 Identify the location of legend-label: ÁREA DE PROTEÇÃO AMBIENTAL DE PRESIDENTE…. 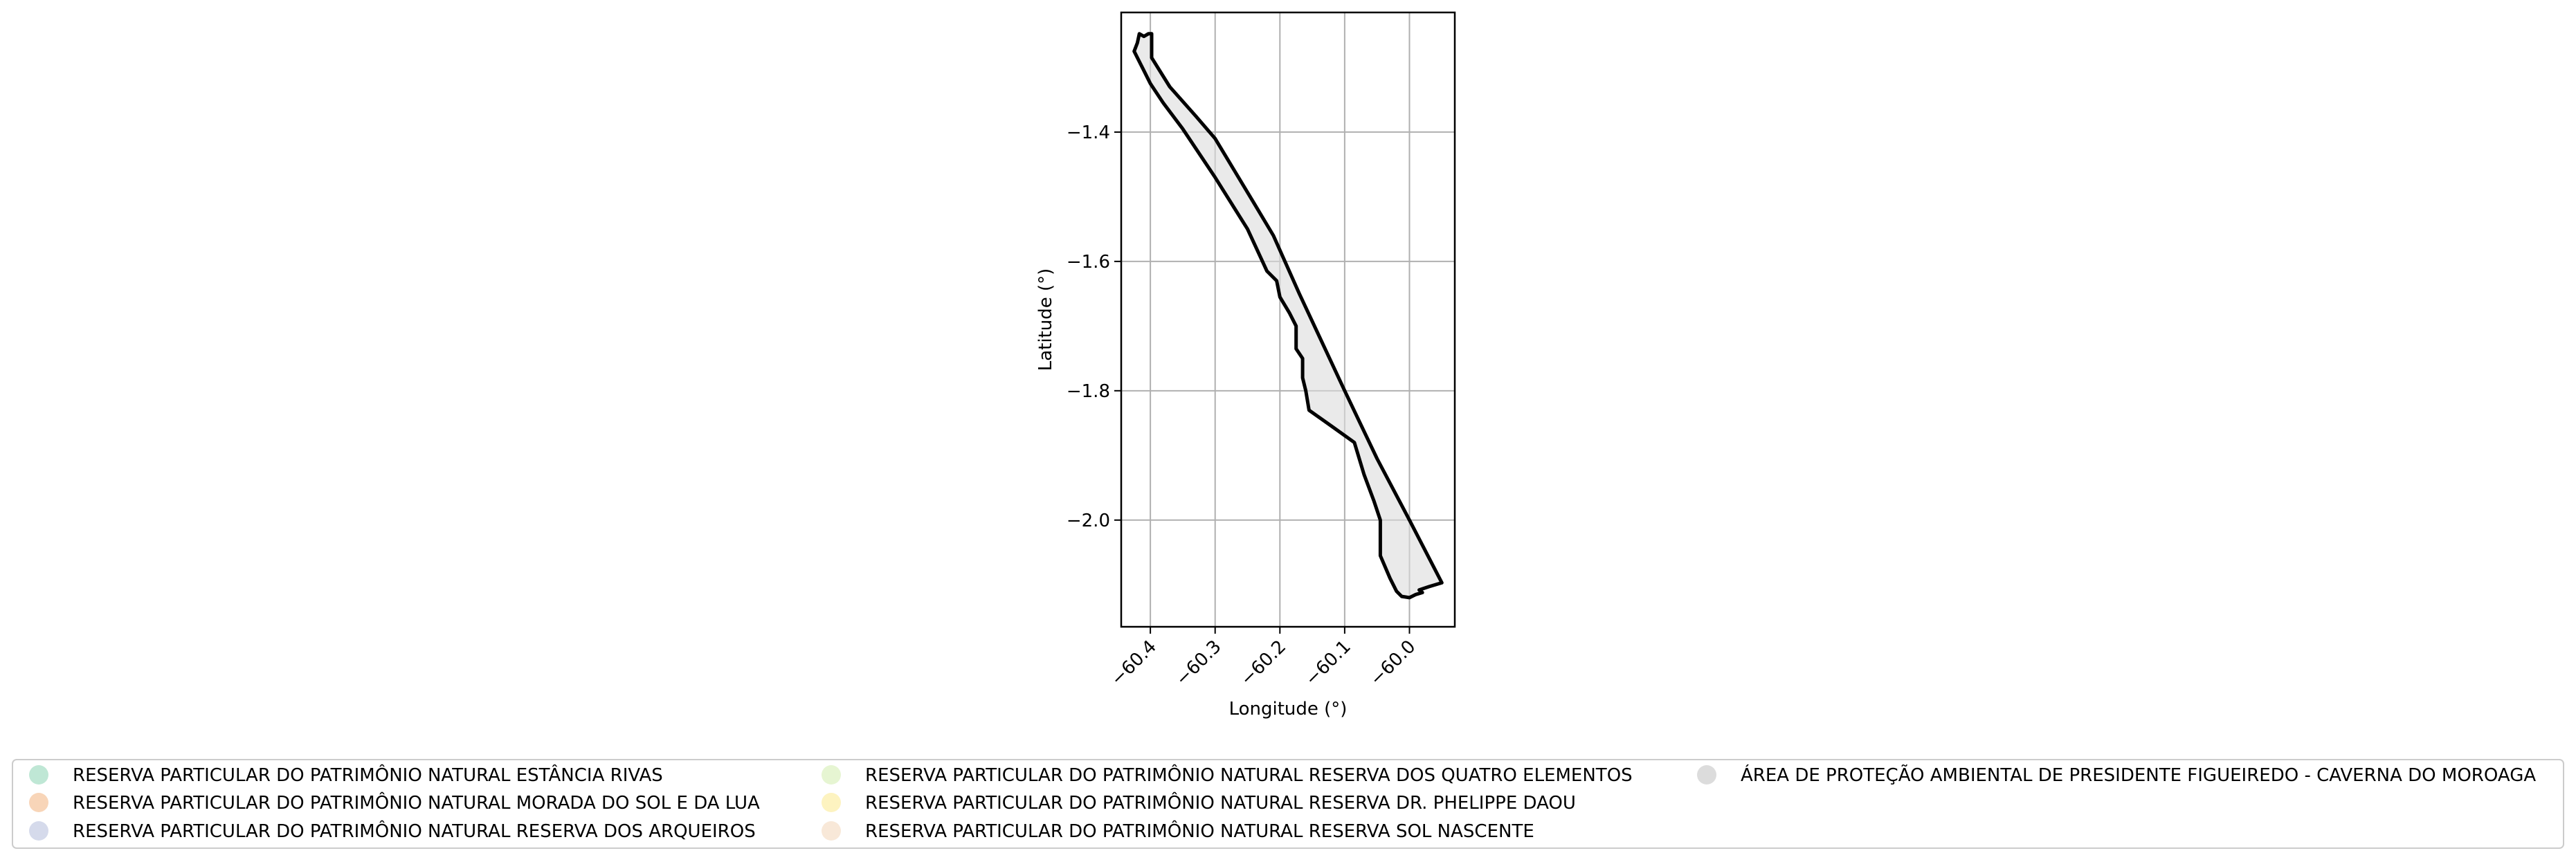
(2138, 775).